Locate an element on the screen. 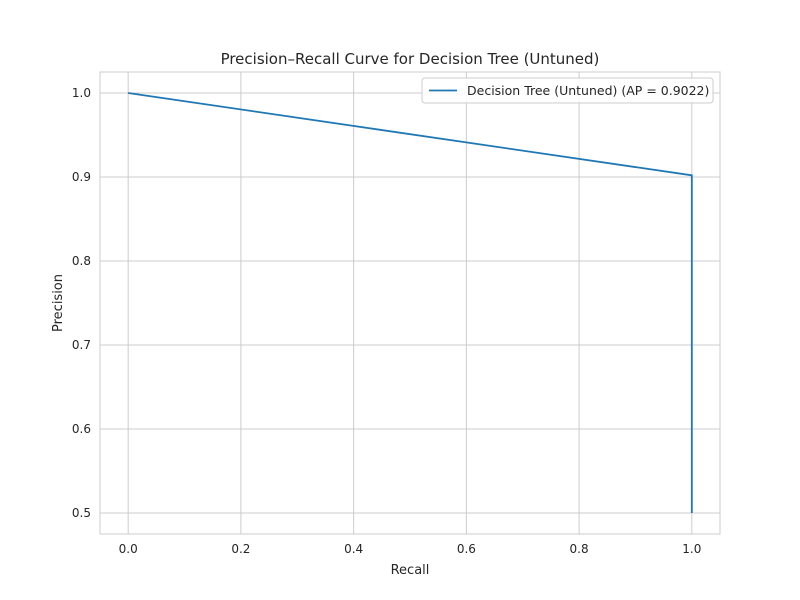  y-tick-label: 0.5 is located at coordinates (81, 513).